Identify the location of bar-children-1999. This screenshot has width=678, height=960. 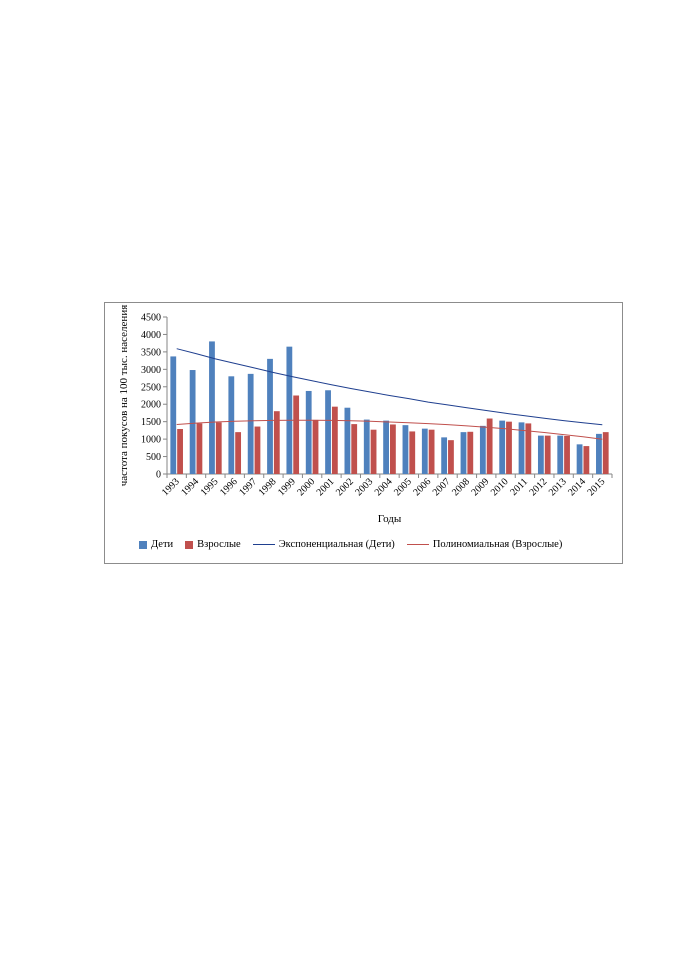
(289, 410).